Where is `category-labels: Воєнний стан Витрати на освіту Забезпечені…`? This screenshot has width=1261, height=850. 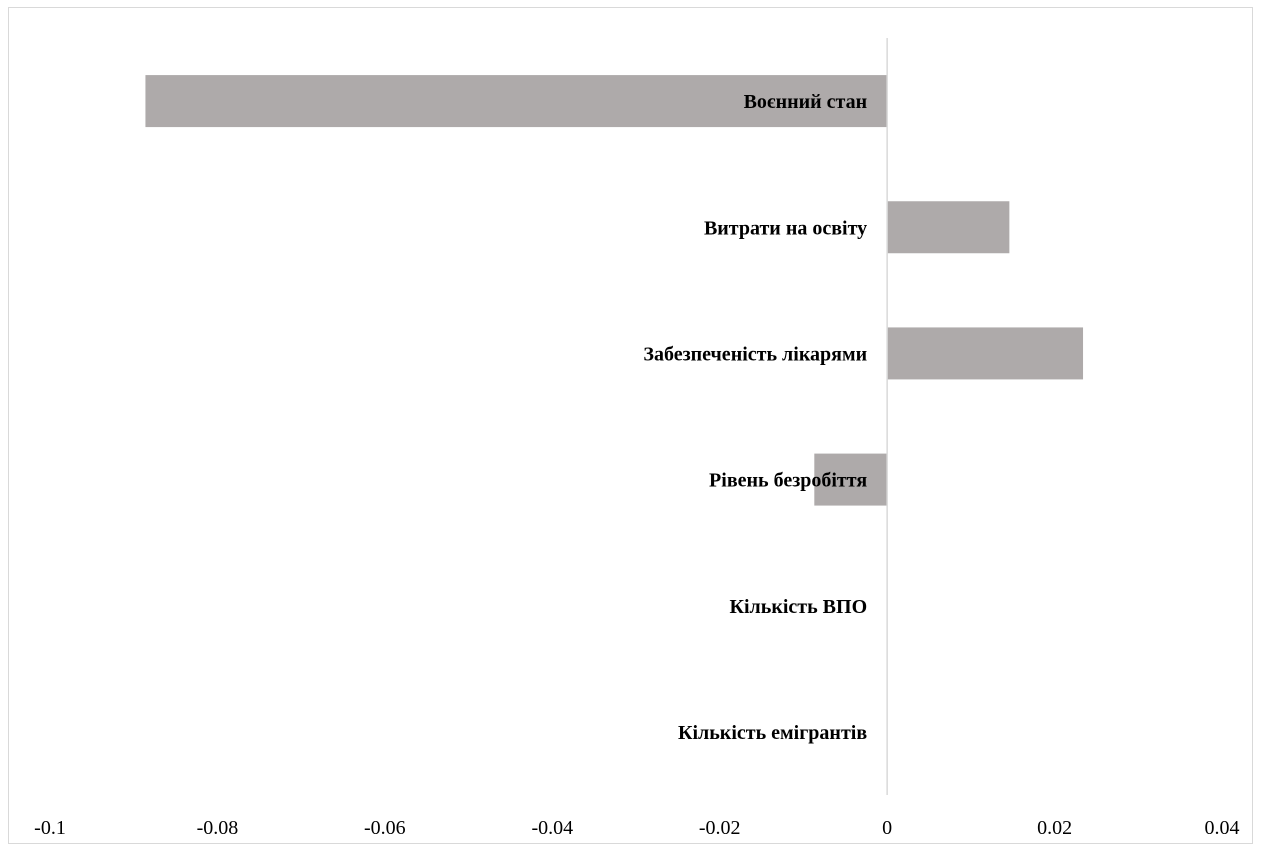 category-labels: Воєнний стан Витрати на освіту Забезпечені… is located at coordinates (755, 417).